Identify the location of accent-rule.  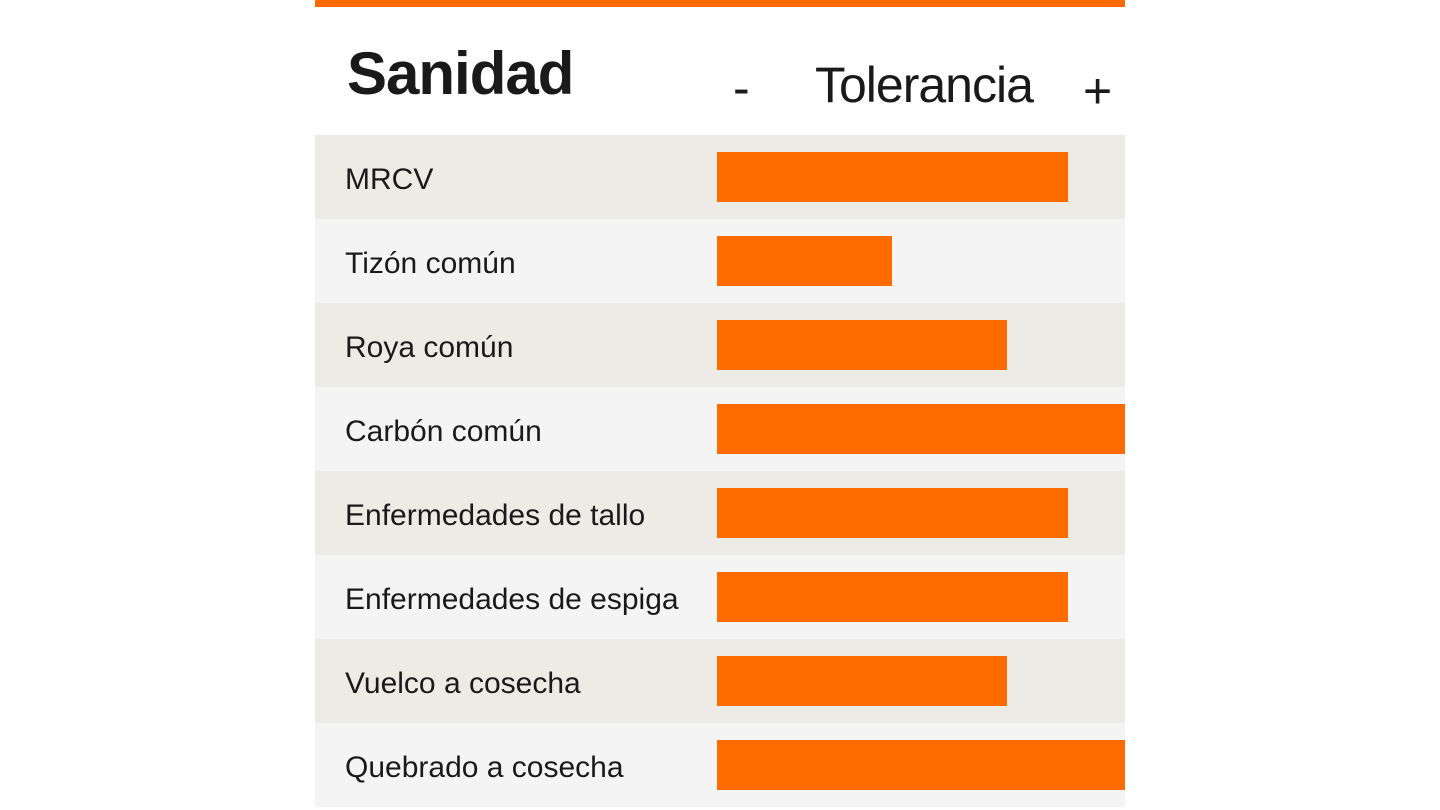
(720, 3).